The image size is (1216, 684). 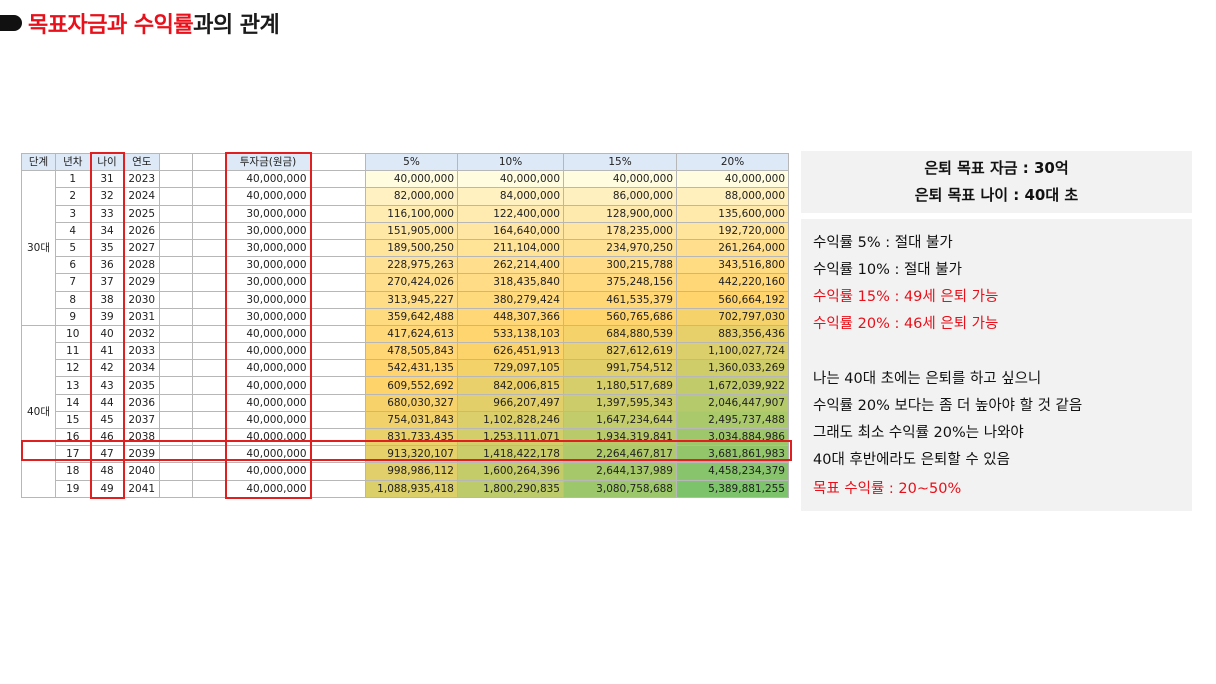 I want to click on cell-r15: 300,215,788, so click(x=620, y=265).